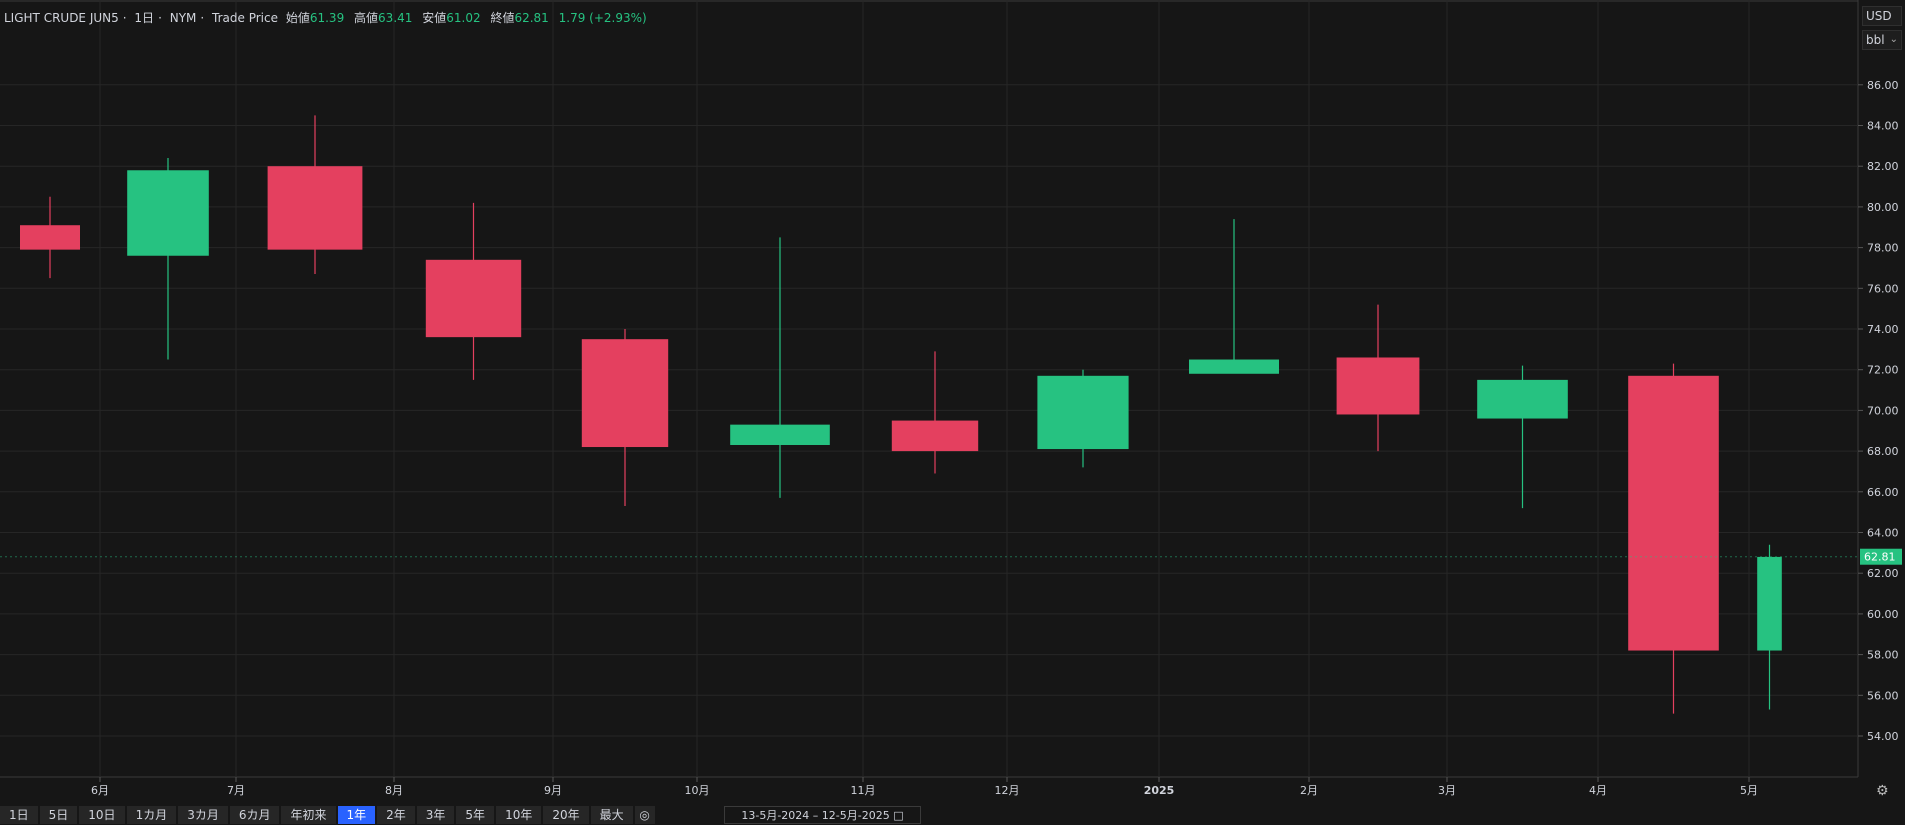  What do you see at coordinates (1883, 695) in the screenshot?
I see `y-tick-label: 56.00` at bounding box center [1883, 695].